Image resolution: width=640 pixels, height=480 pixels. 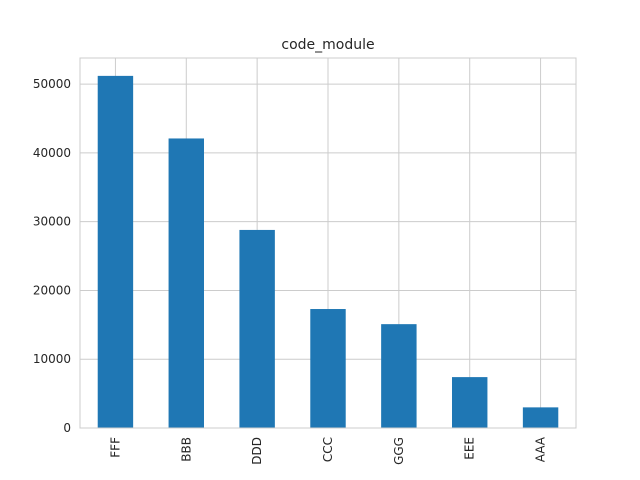 I want to click on bar-bbb, so click(x=186, y=283).